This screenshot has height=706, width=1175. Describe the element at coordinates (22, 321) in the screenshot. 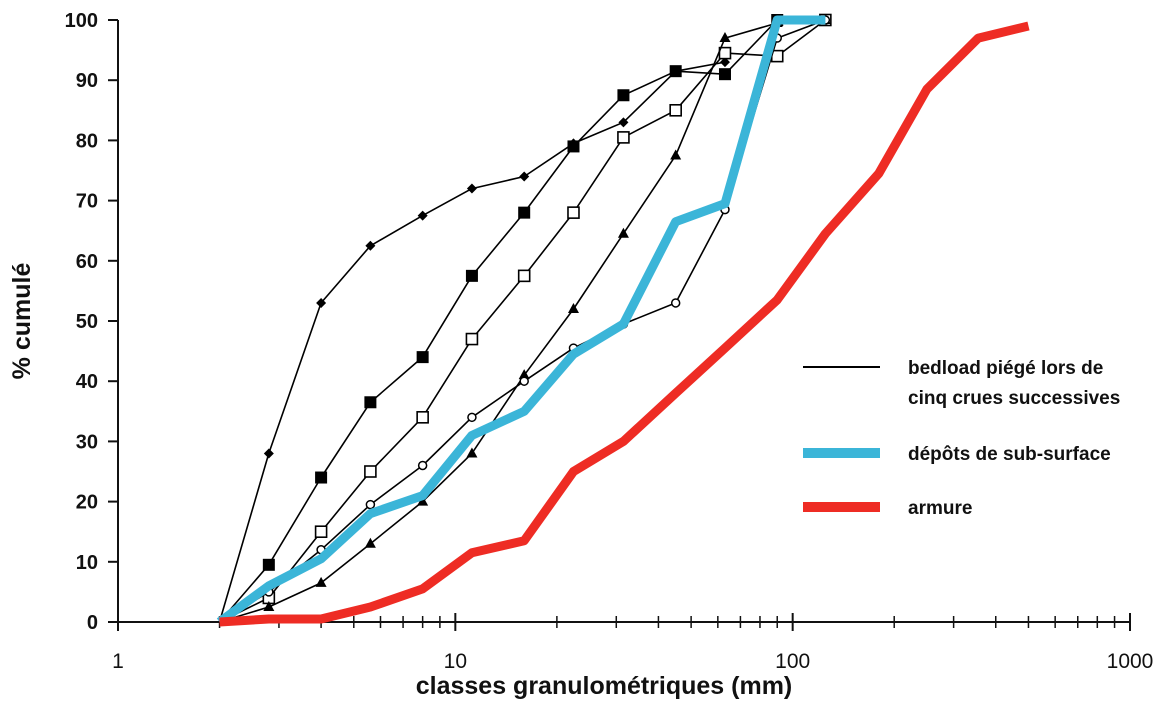

I see `y-axis-title: % cumulé` at that location.